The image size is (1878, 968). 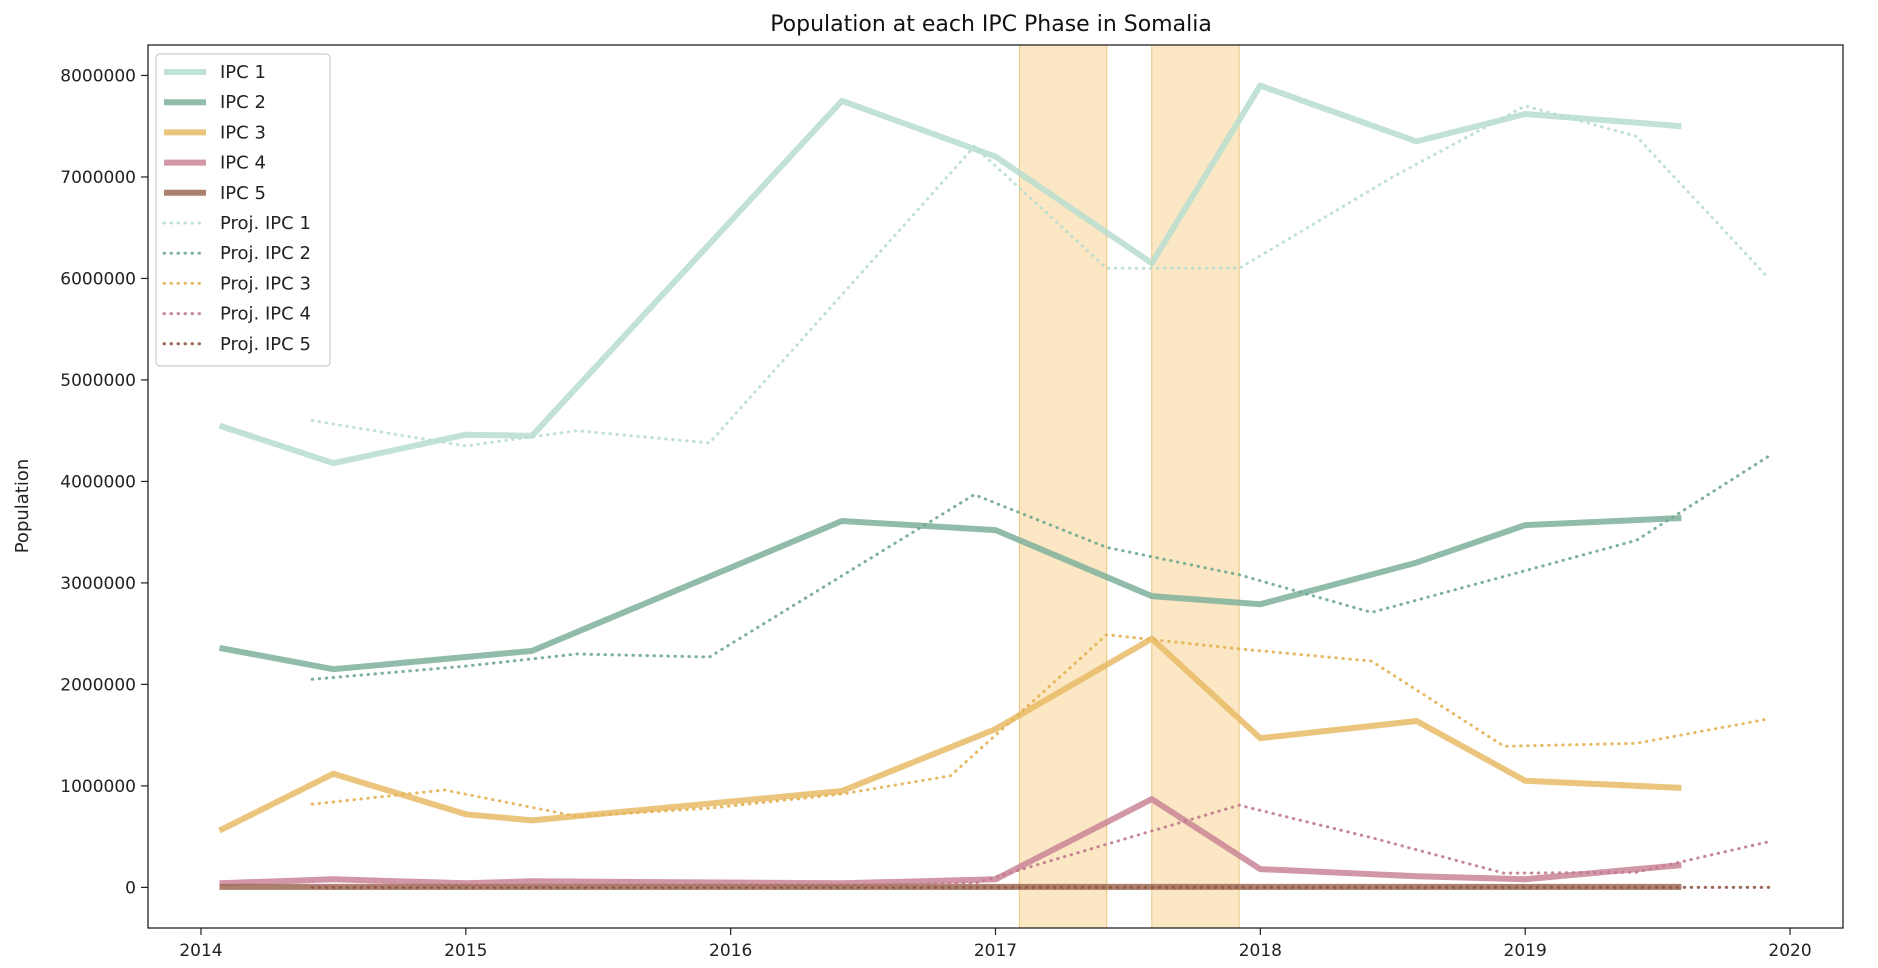 What do you see at coordinates (98, 584) in the screenshot?
I see `y-tick-label: 3000000` at bounding box center [98, 584].